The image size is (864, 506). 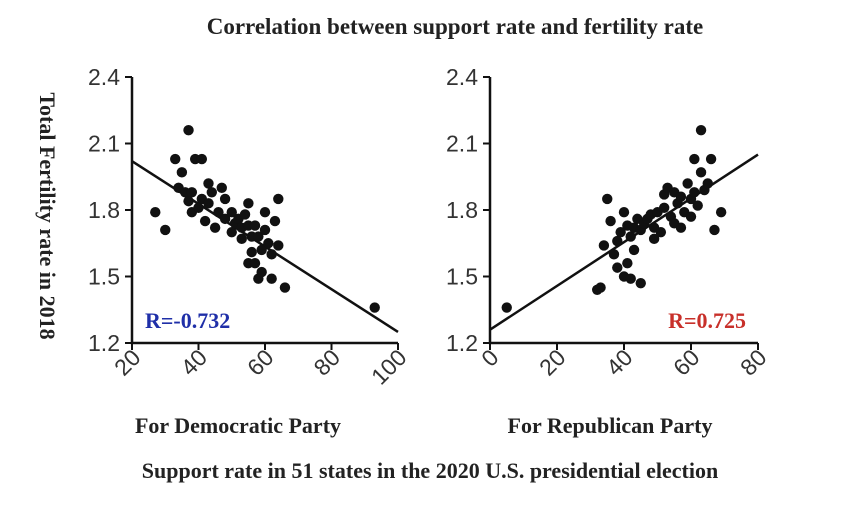 What do you see at coordinates (389, 367) in the screenshot?
I see `democratic-x-tick-label: 100` at bounding box center [389, 367].